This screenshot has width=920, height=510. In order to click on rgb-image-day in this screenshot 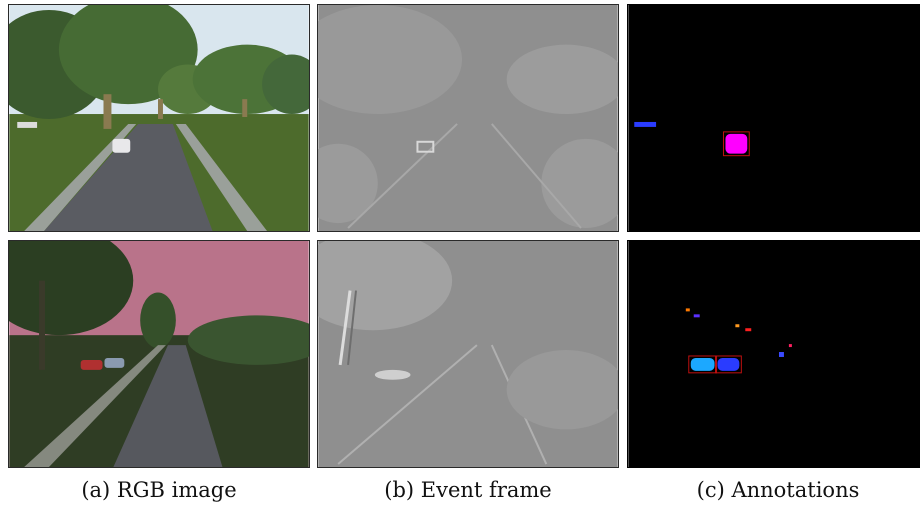, I will do `click(159, 118)`.